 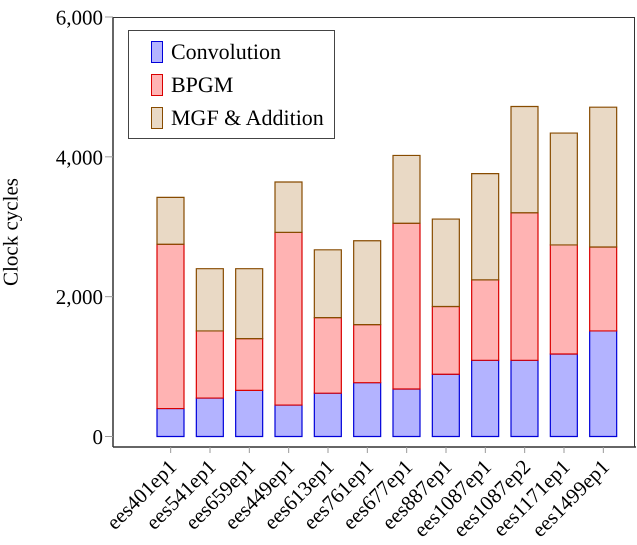 What do you see at coordinates (202, 85) in the screenshot?
I see `legend-label: BPGM` at bounding box center [202, 85].